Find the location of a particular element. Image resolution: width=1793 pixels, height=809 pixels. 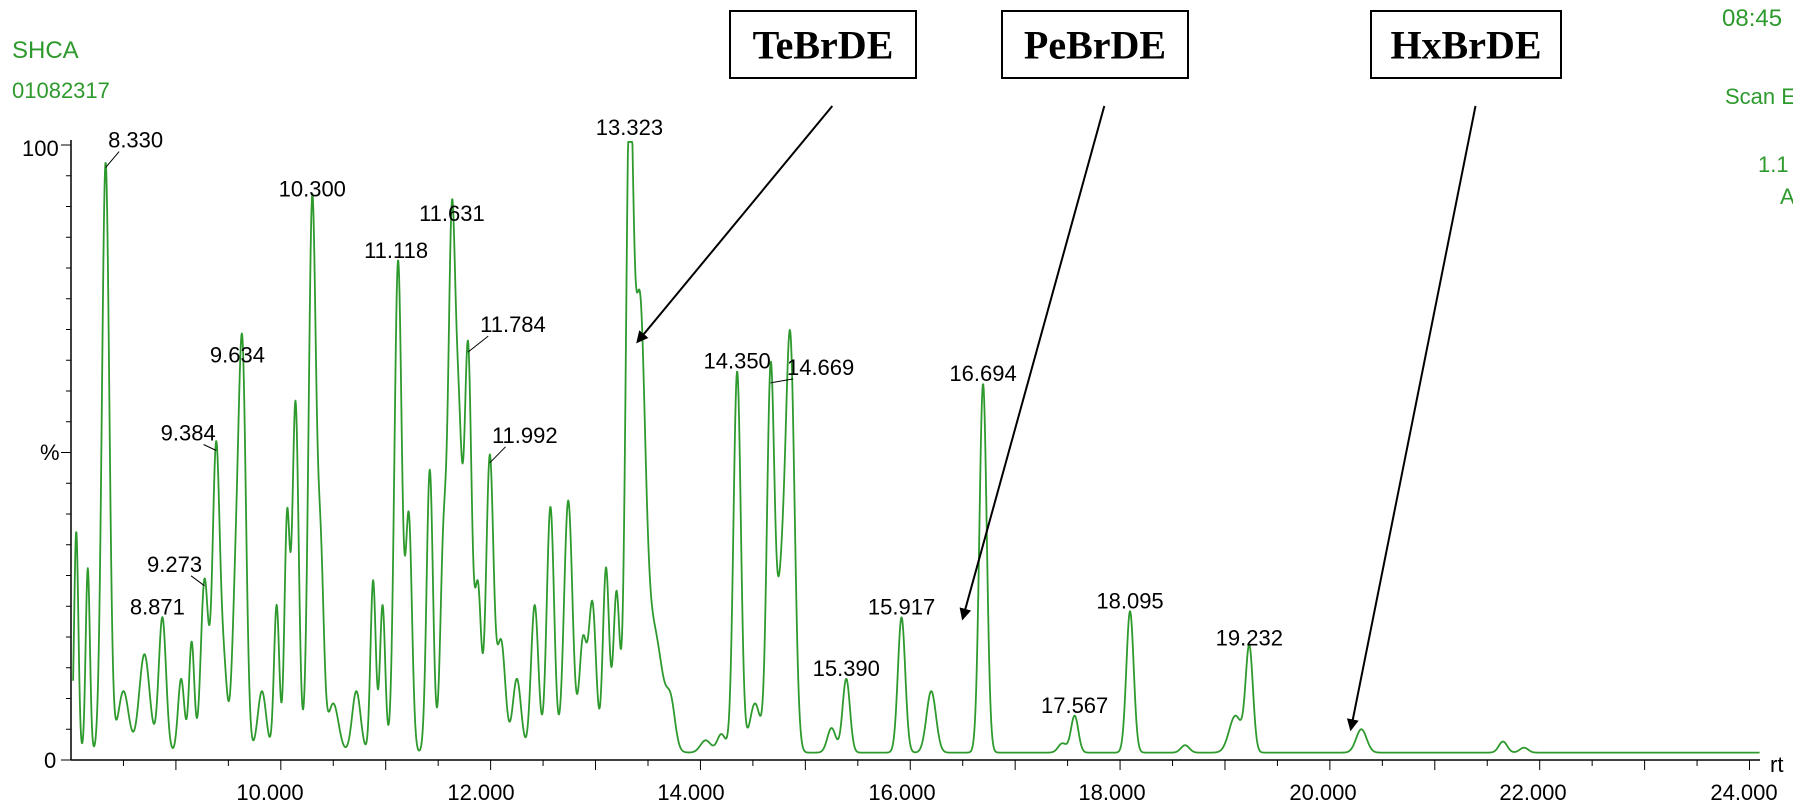

annotation-hxbrde: HxBrDE is located at coordinates (1454, 371).